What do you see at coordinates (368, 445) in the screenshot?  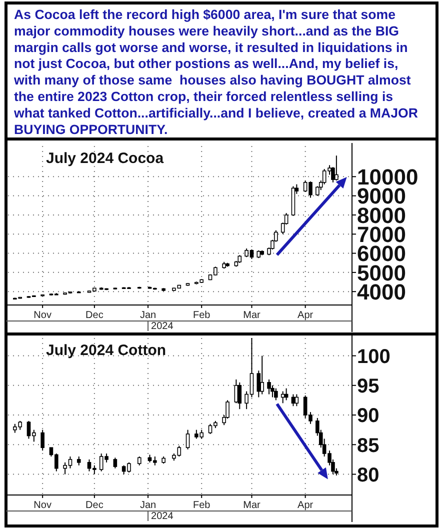 I see `y-tick-label: 85` at bounding box center [368, 445].